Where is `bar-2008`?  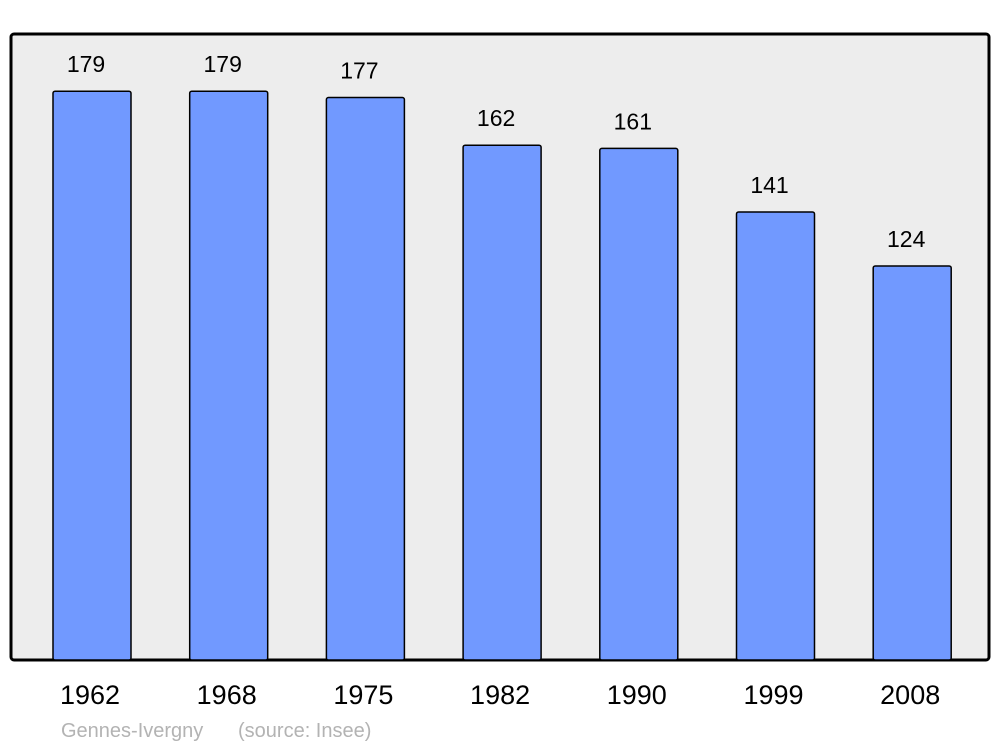
bar-2008 is located at coordinates (912, 463).